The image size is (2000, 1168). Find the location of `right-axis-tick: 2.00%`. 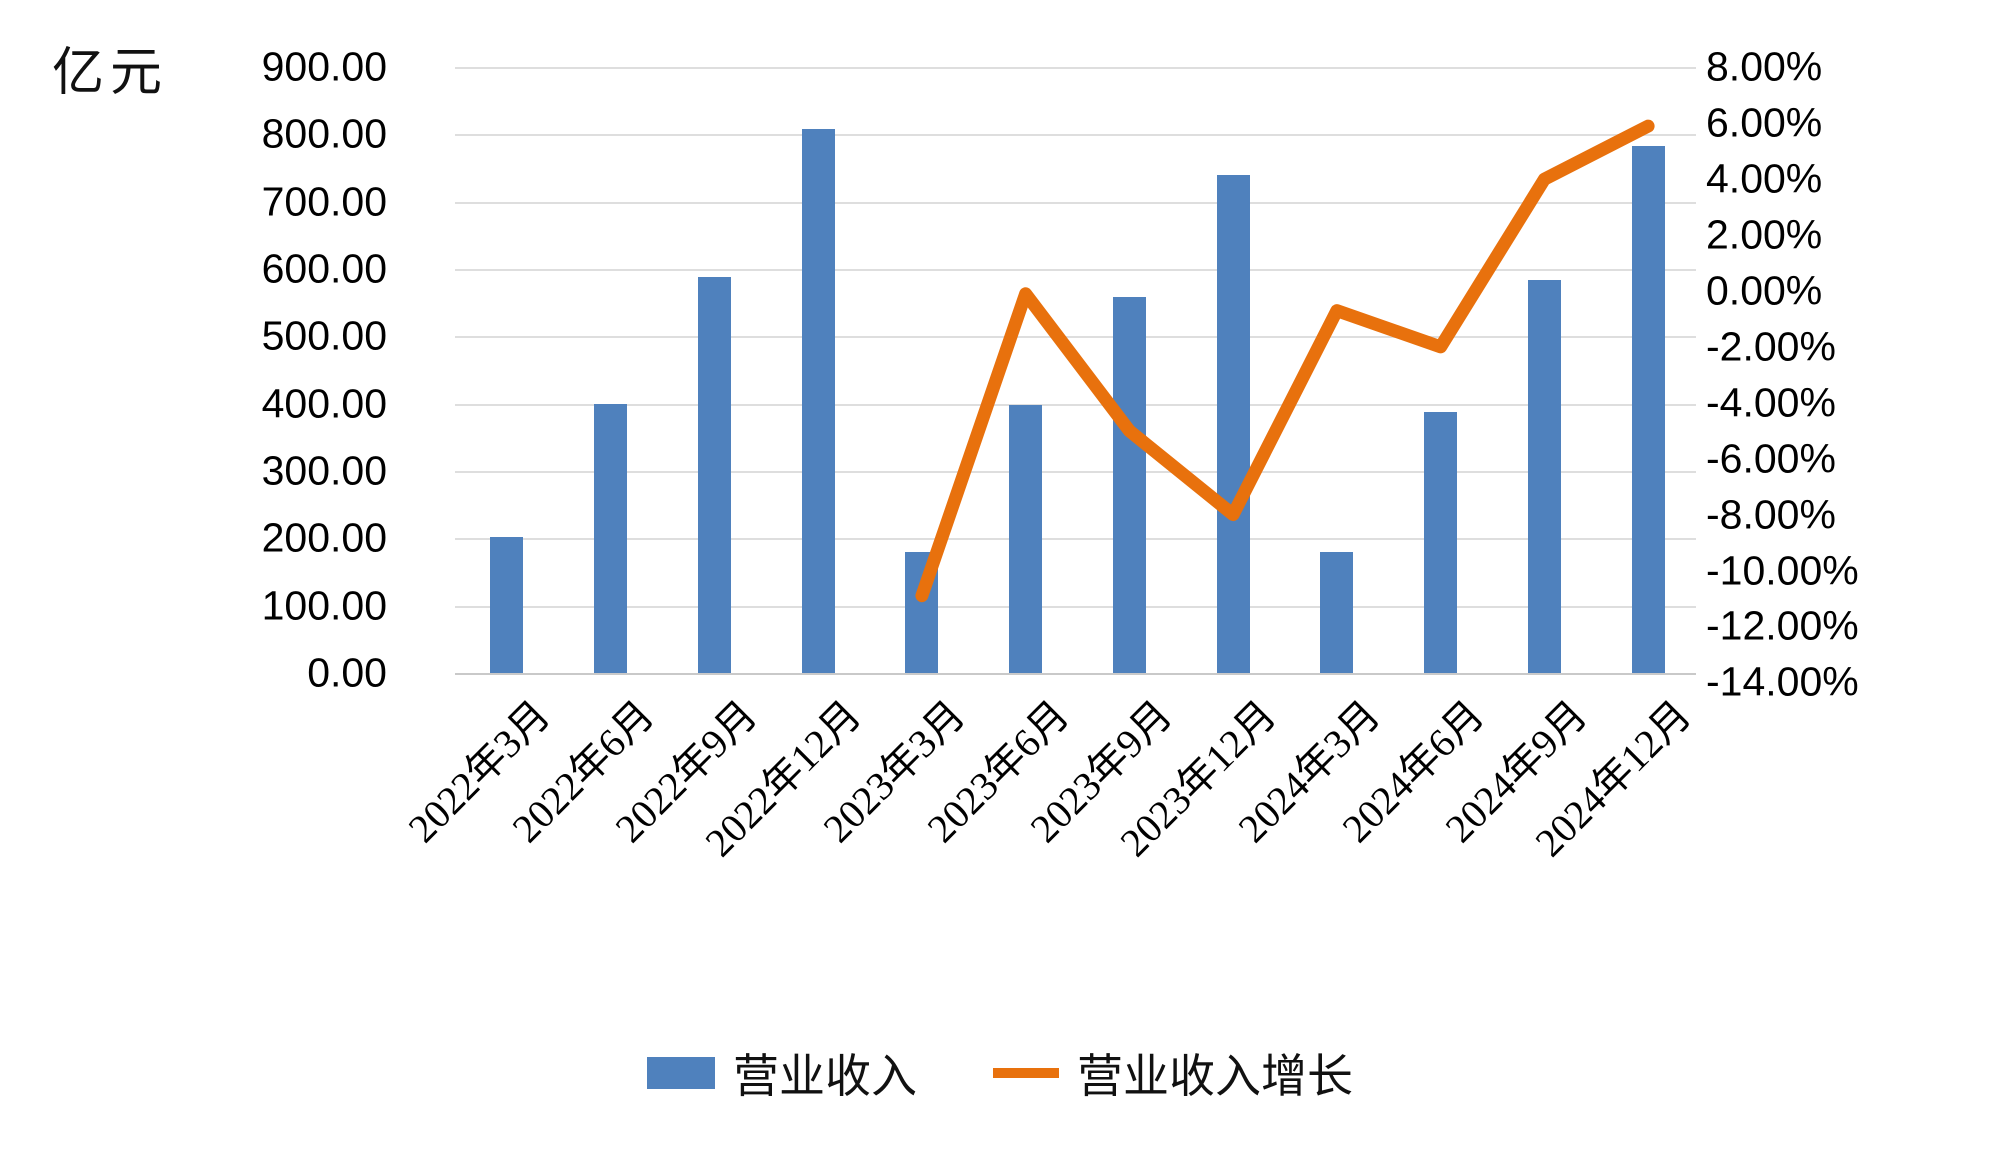

right-axis-tick: 2.00% is located at coordinates (1764, 234).